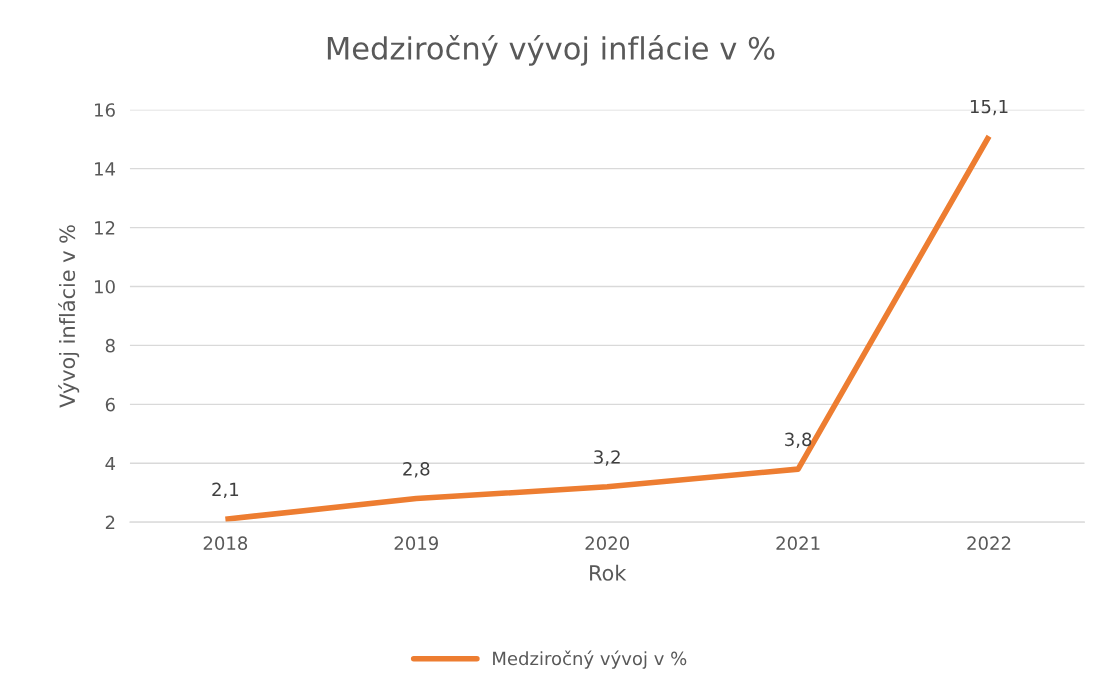 Image resolution: width=1101 pixels, height=699 pixels. What do you see at coordinates (225, 490) in the screenshot?
I see `data-label: 2,1` at bounding box center [225, 490].